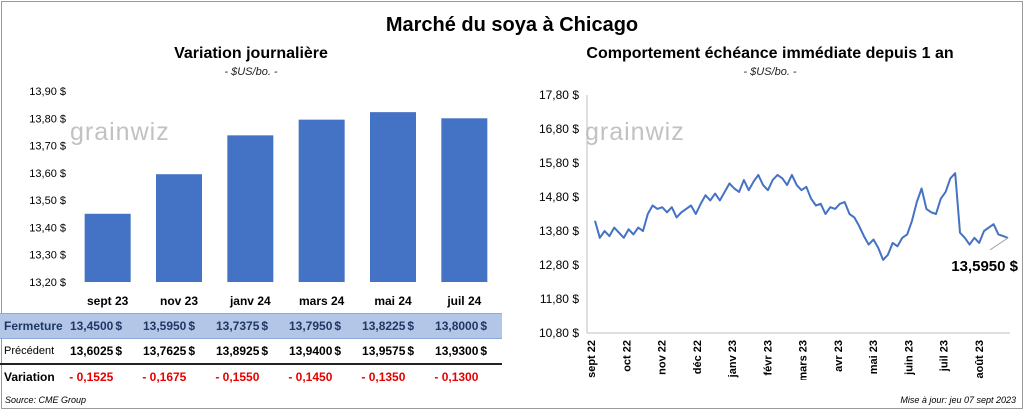  I want to click on y-tick-label: 13,40 $, so click(47, 228).